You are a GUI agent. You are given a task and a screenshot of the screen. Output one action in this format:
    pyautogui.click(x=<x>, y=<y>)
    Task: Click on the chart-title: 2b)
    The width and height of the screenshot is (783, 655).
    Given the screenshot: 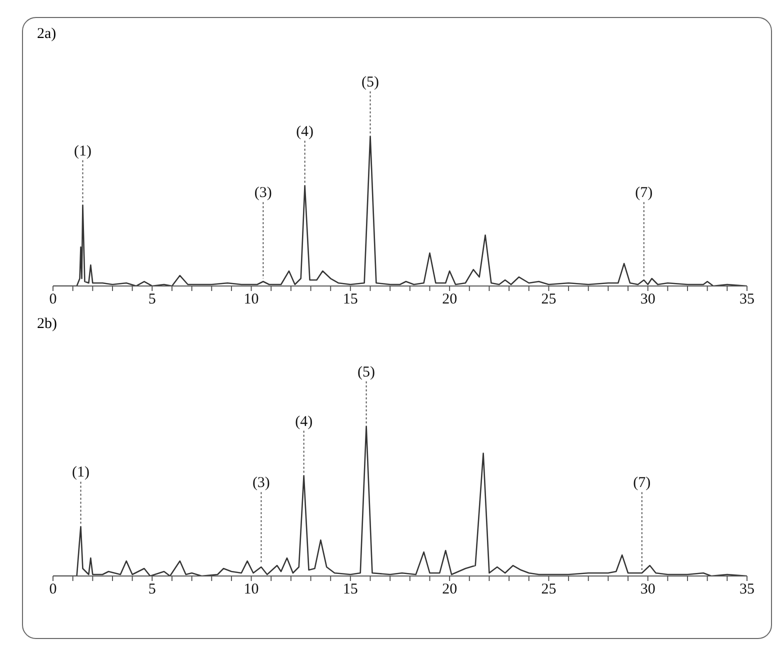 What is the action you would take?
    pyautogui.click(x=47, y=325)
    